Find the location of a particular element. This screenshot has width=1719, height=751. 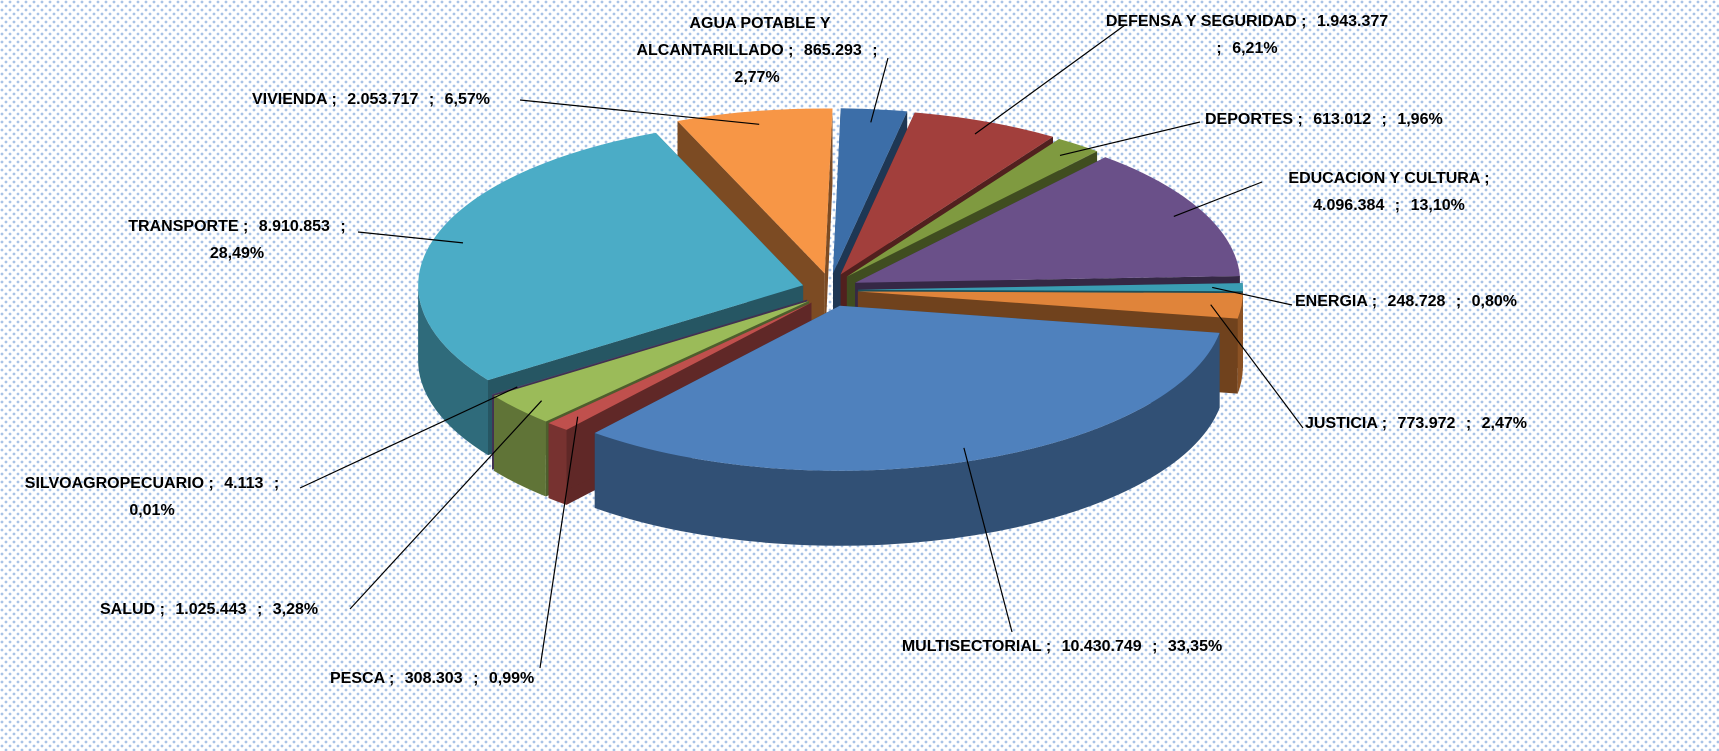

label-pct: 2,47% is located at coordinates (1504, 423).